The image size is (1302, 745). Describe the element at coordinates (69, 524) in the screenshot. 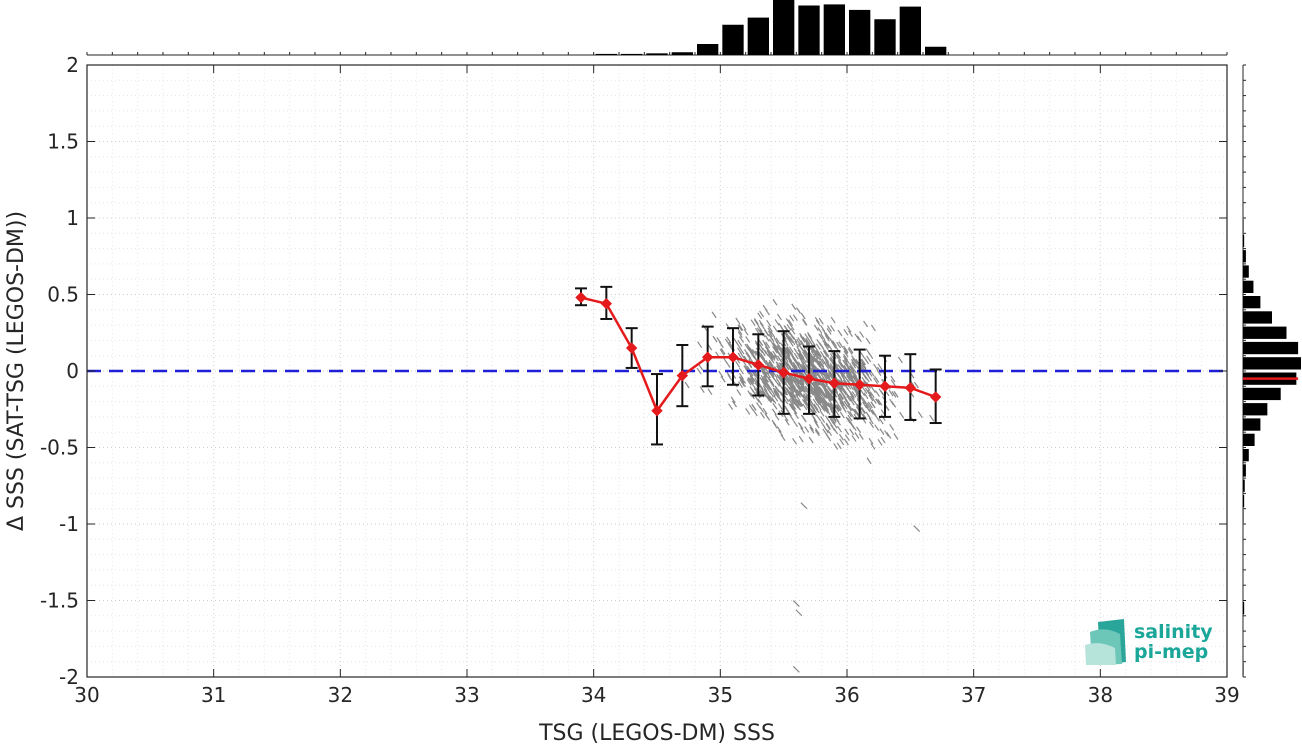

I see `y-tick-label: -1` at that location.